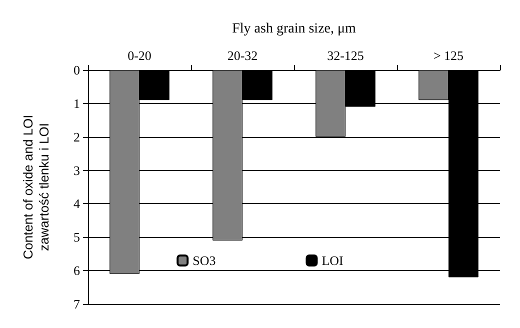 Image resolution: width=520 pixels, height=328 pixels. I want to click on x-axis-title: Fly ash grain size, μm, so click(294, 29).